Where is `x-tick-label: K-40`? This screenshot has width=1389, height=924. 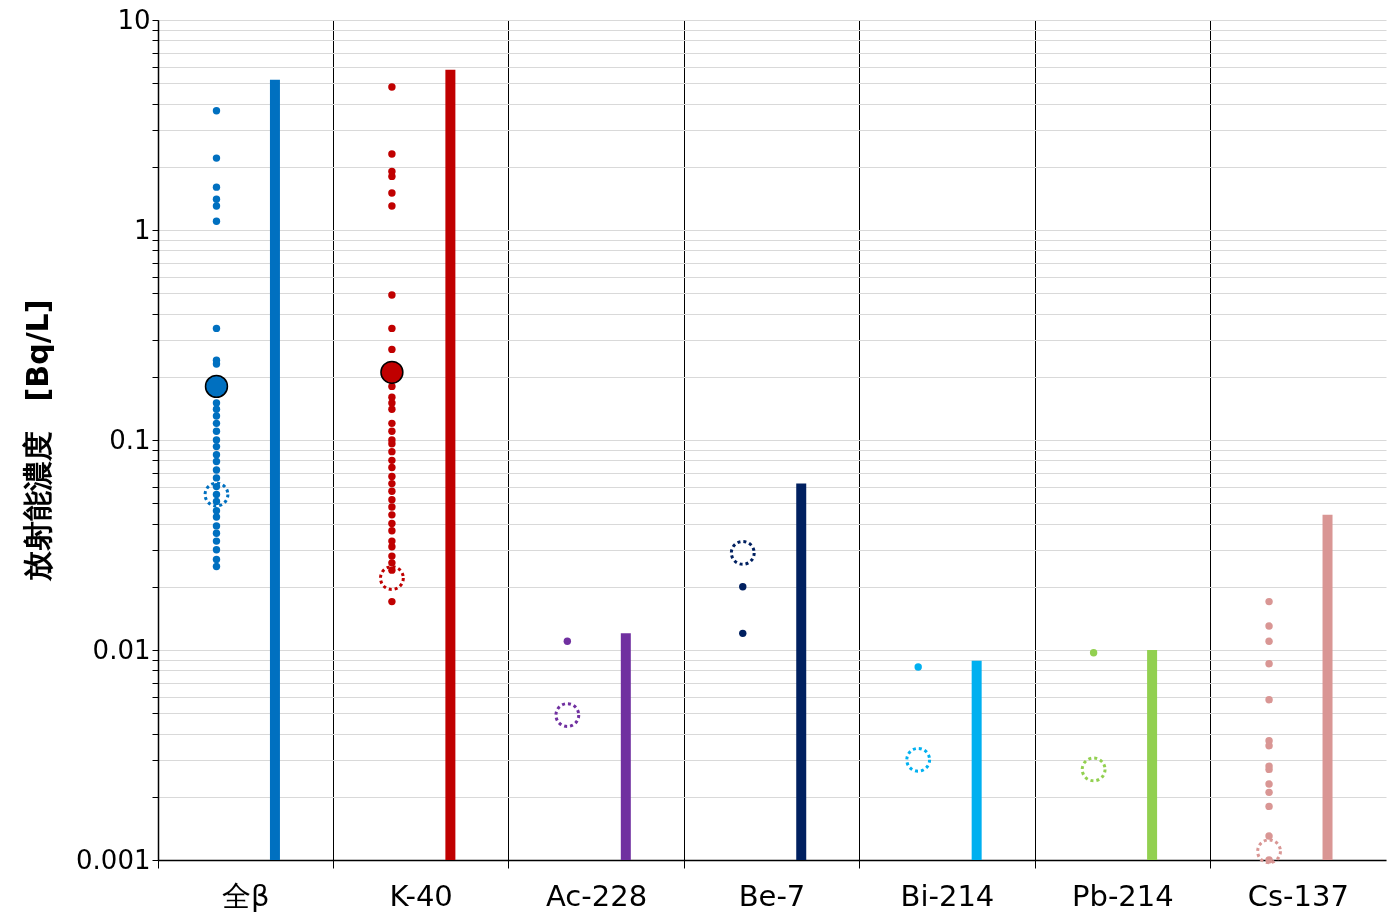
x-tick-label: K-40 is located at coordinates (421, 895).